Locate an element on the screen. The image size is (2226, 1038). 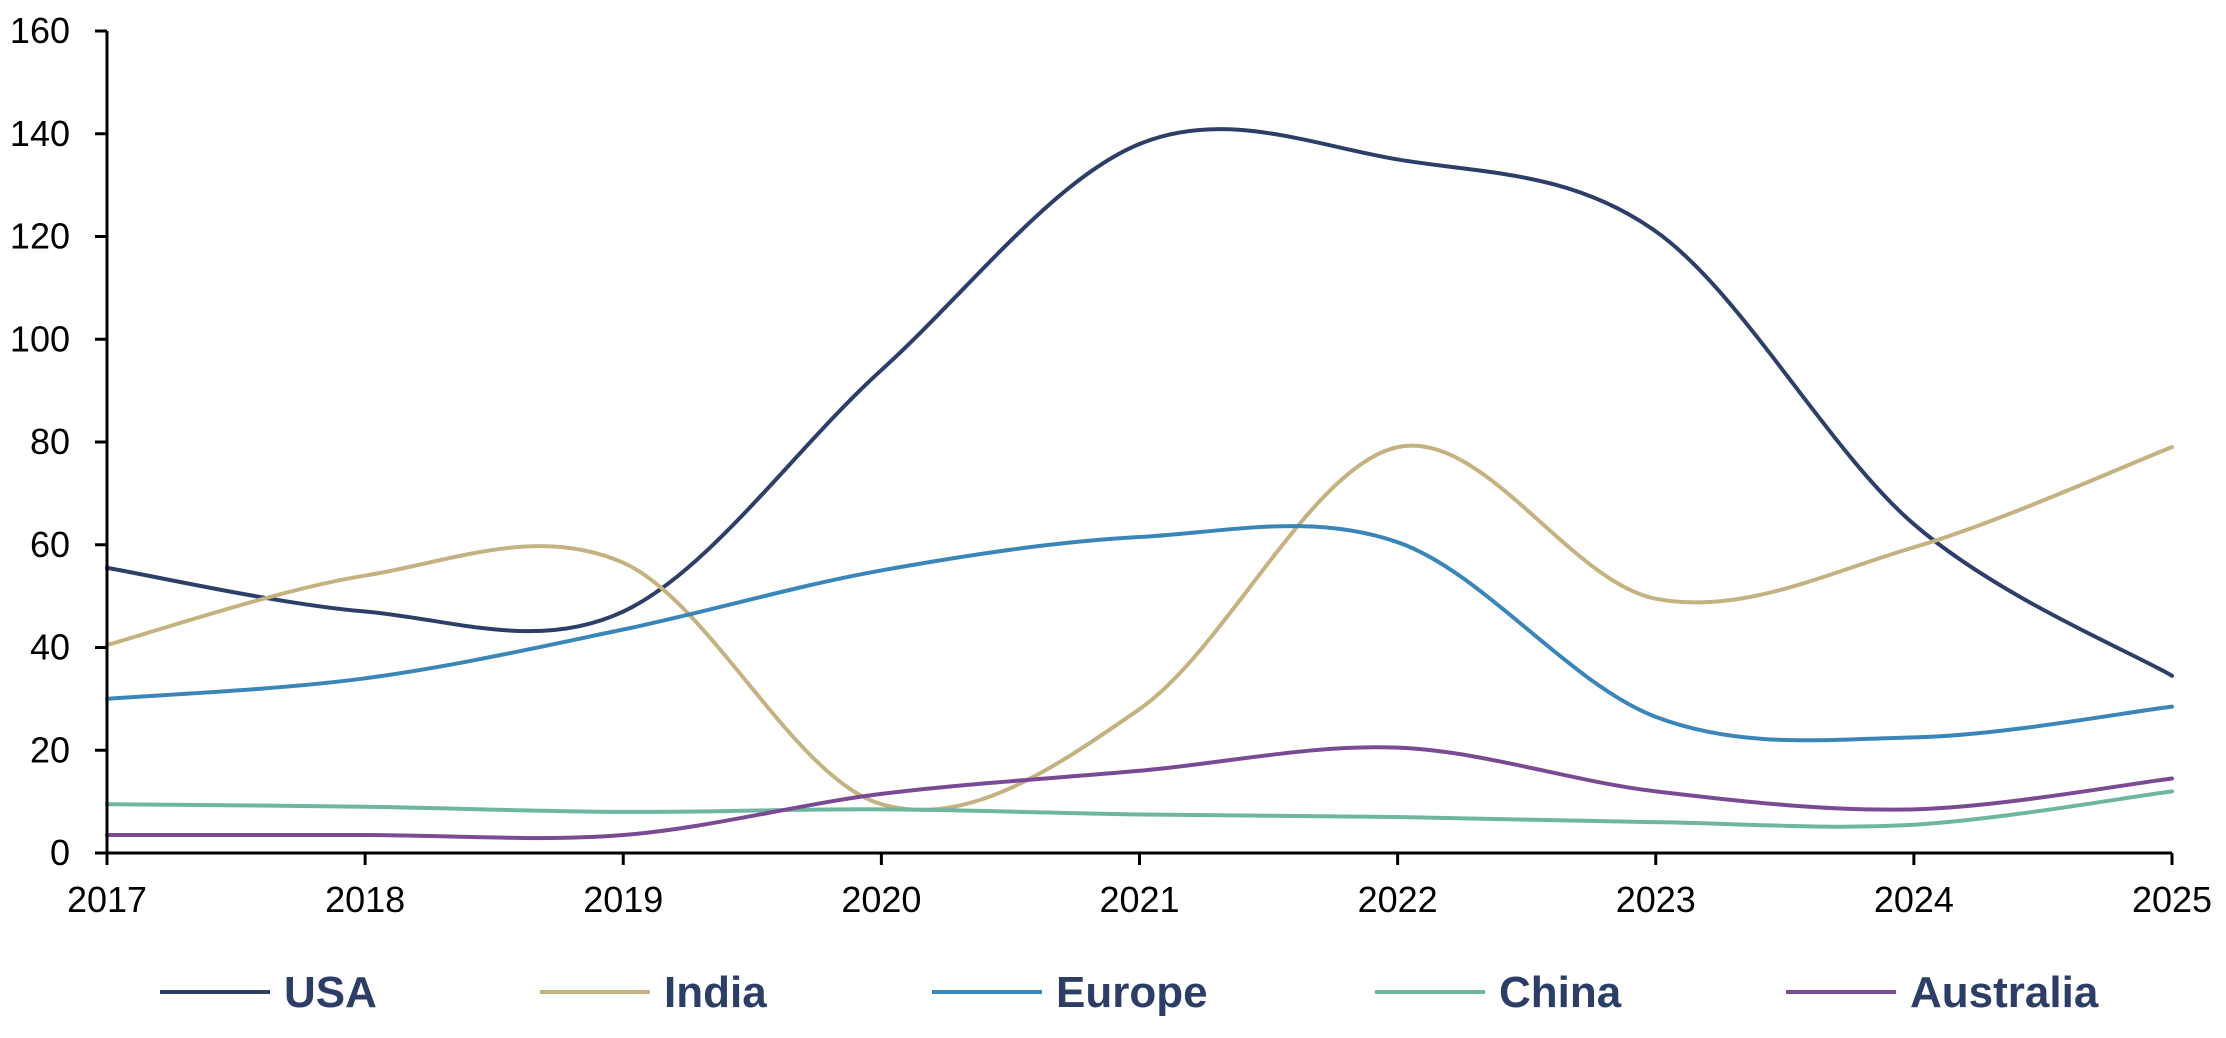
y-tick-label: 0 is located at coordinates (60, 852).